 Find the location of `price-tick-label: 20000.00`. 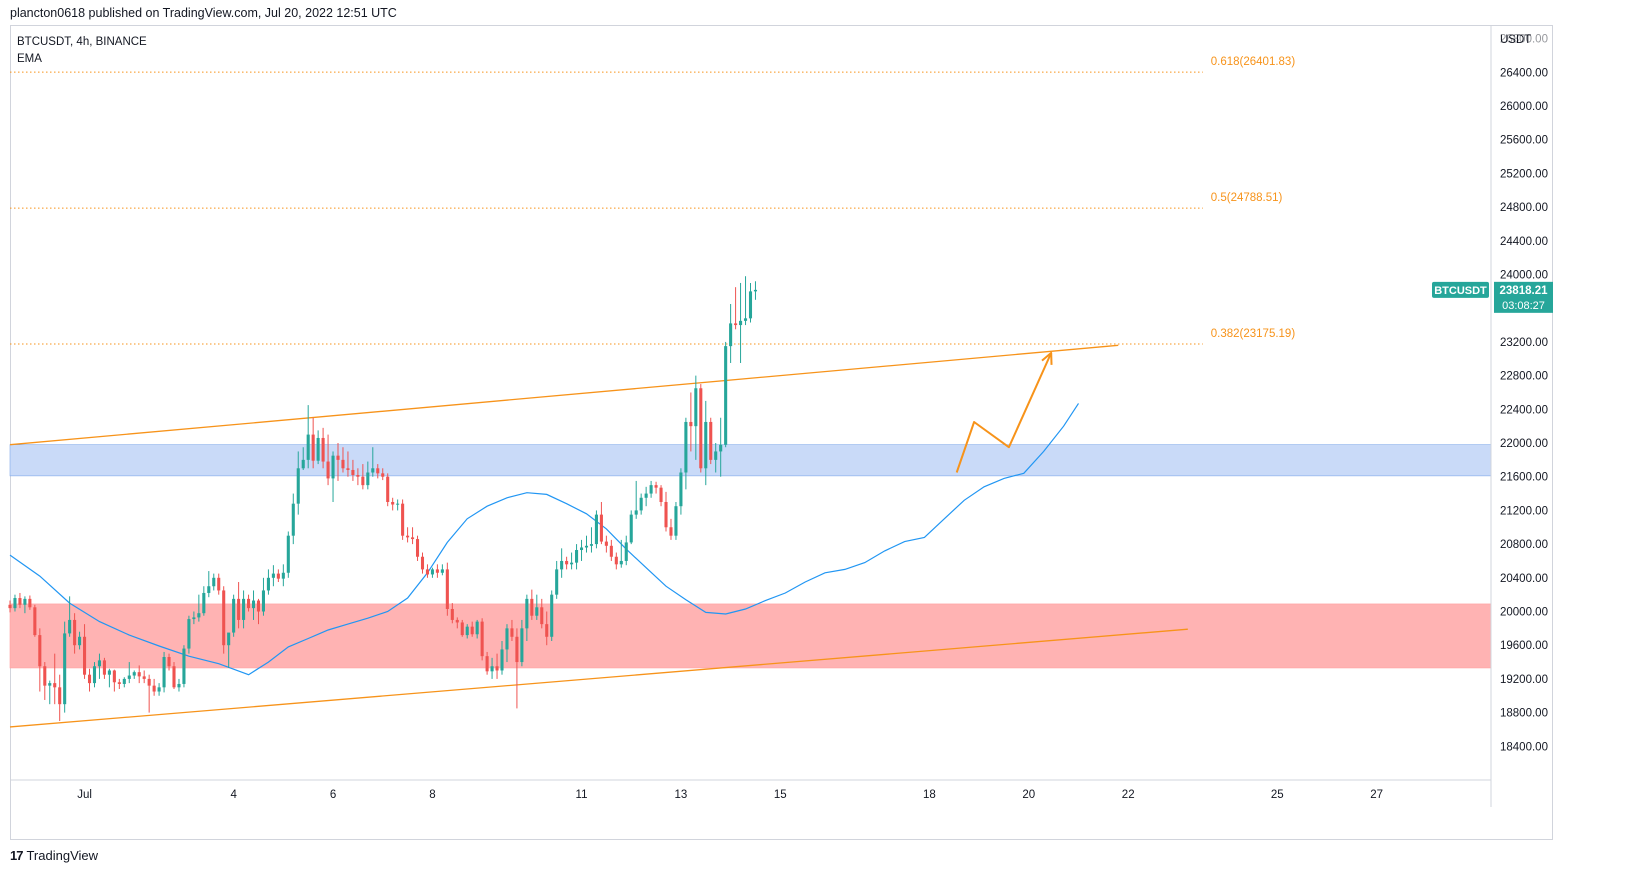

price-tick-label: 20000.00 is located at coordinates (1524, 613).